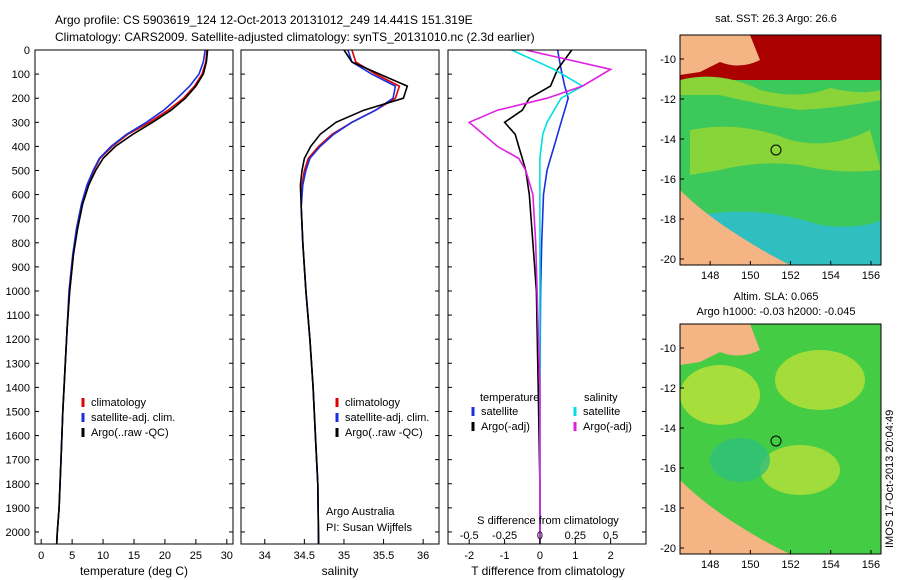 The image size is (900, 580). Describe the element at coordinates (21, 196) in the screenshot. I see `depth-tick-label: 600` at that location.